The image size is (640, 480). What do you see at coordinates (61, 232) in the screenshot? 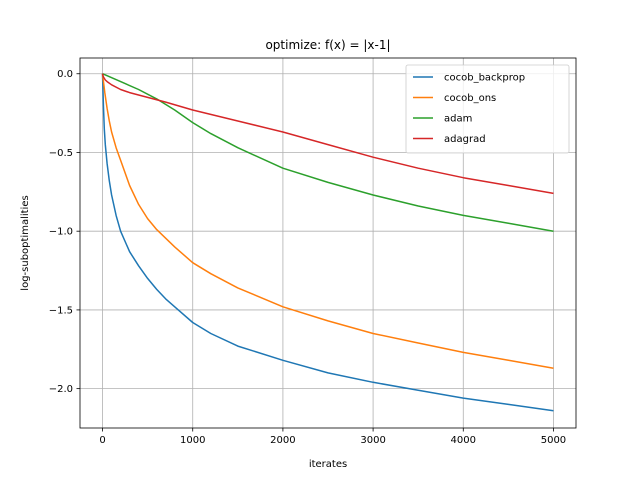
I see `y-tick-label: −1.0` at bounding box center [61, 232].